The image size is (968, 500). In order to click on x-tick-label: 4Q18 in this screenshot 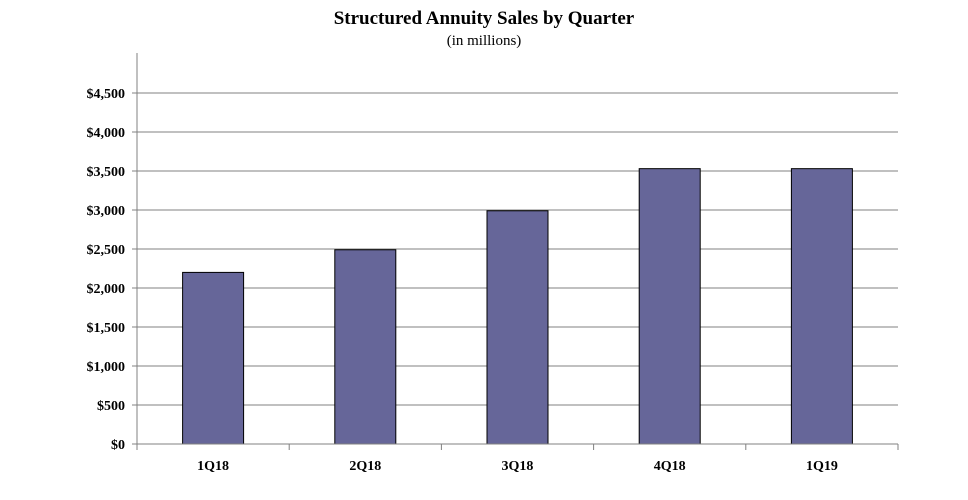, I will do `click(670, 466)`.